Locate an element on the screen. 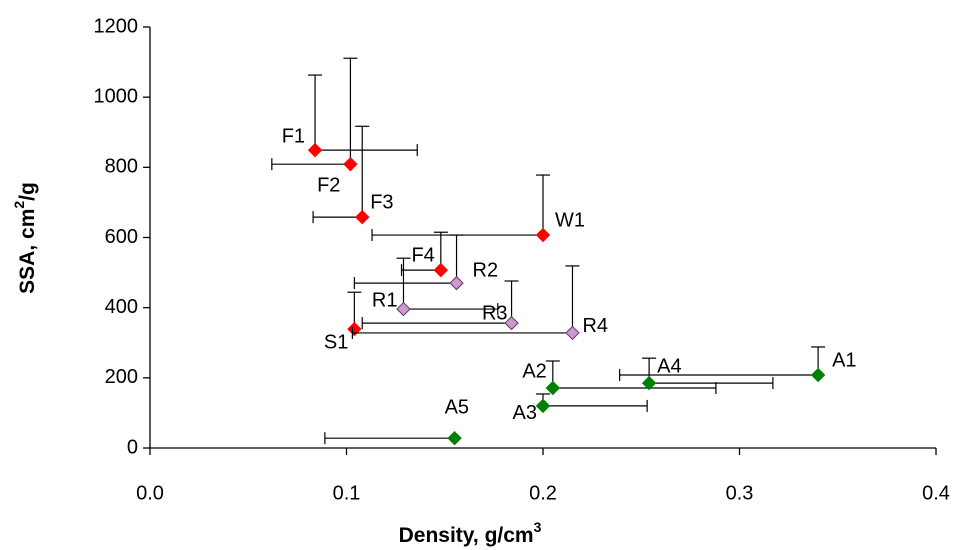 The height and width of the screenshot is (550, 958). point-label: A1 is located at coordinates (844, 360).